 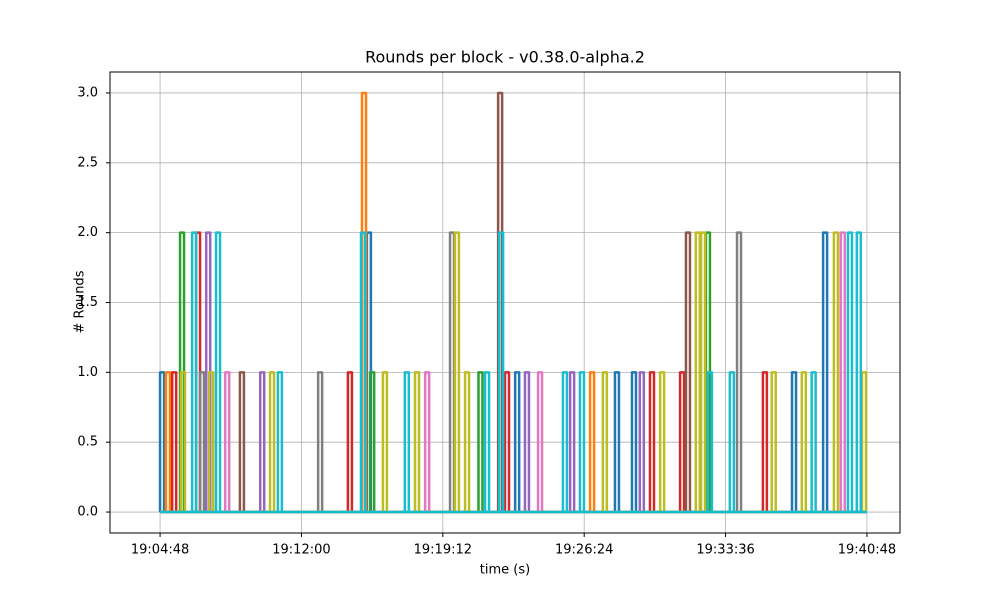 I want to click on x-tick-label: 19:26:24, so click(x=584, y=550).